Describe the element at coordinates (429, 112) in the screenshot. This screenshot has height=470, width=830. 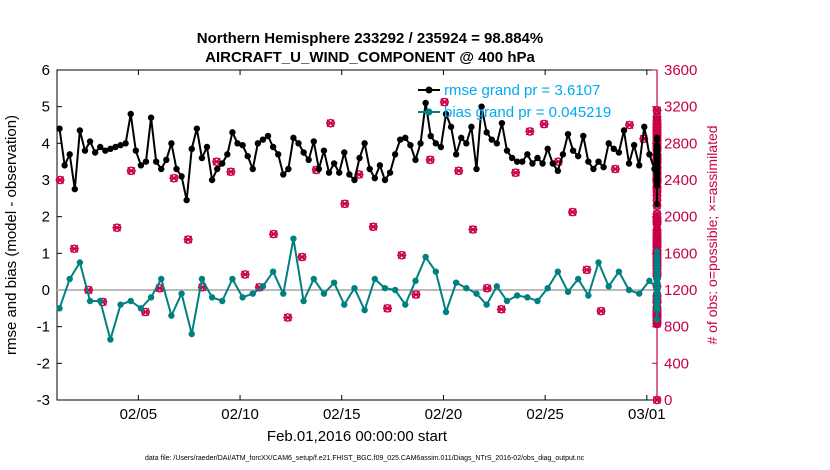
I see `legend-bias-marker` at that location.